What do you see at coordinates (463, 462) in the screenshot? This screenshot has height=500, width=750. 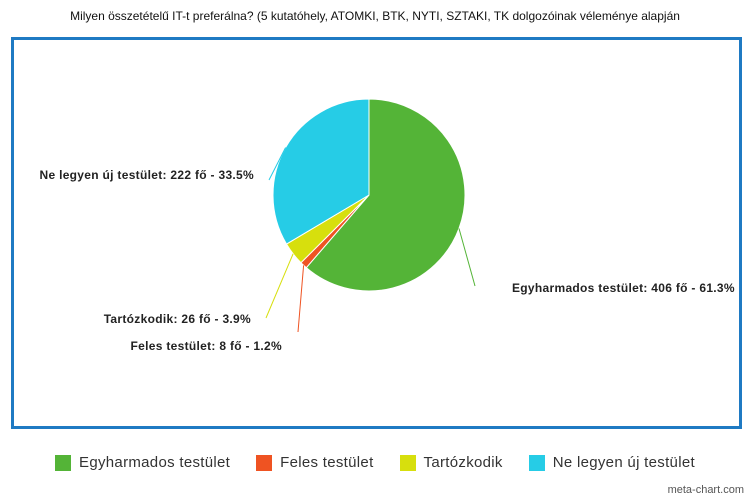 I see `legend-label: Tartózkodik` at bounding box center [463, 462].